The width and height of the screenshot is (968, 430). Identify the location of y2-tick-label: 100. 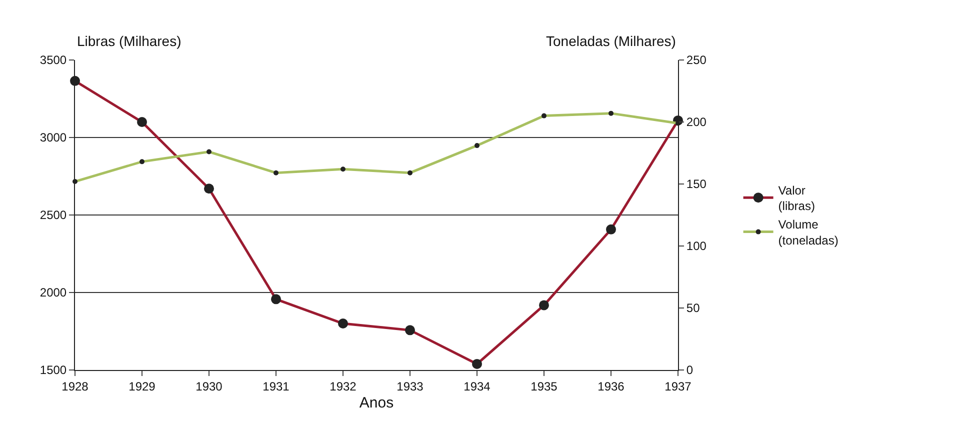
(696, 246).